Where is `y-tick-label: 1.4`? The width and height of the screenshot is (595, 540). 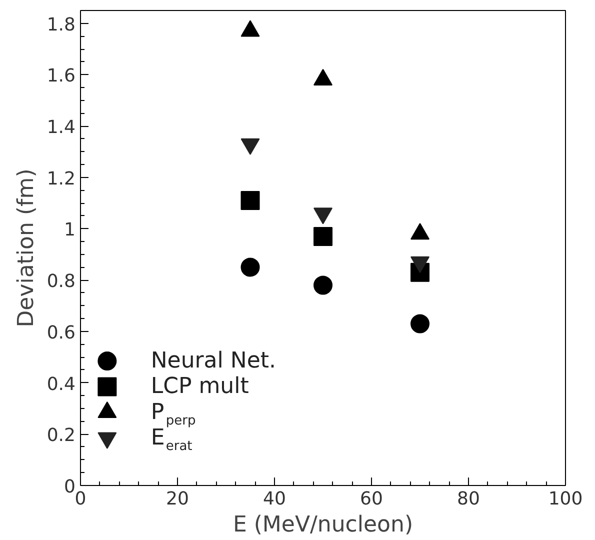
y-tick-label: 1.4 is located at coordinates (61, 127).